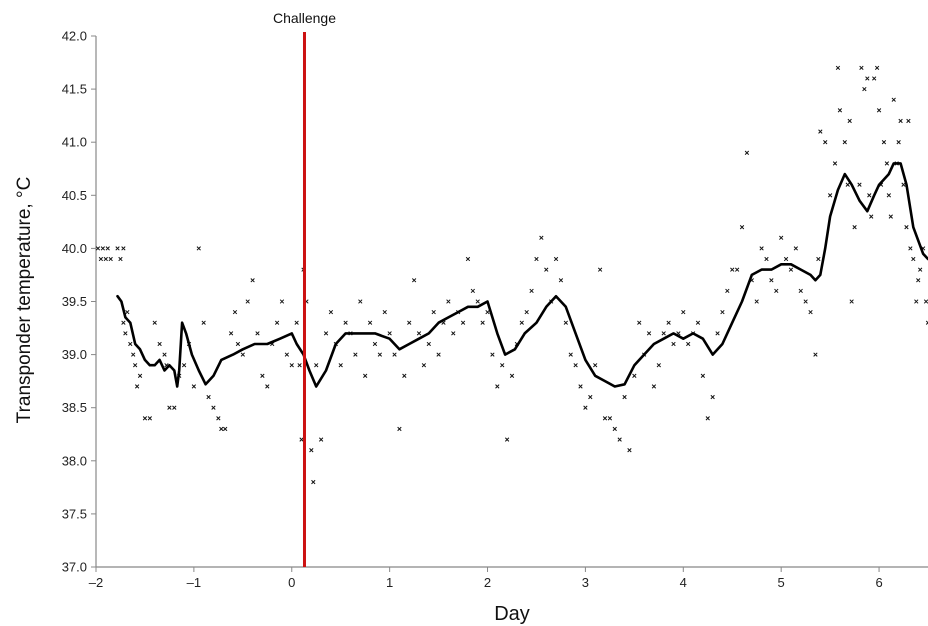  Describe the element at coordinates (74, 248) in the screenshot. I see `y-tick-label: 40.0` at that location.